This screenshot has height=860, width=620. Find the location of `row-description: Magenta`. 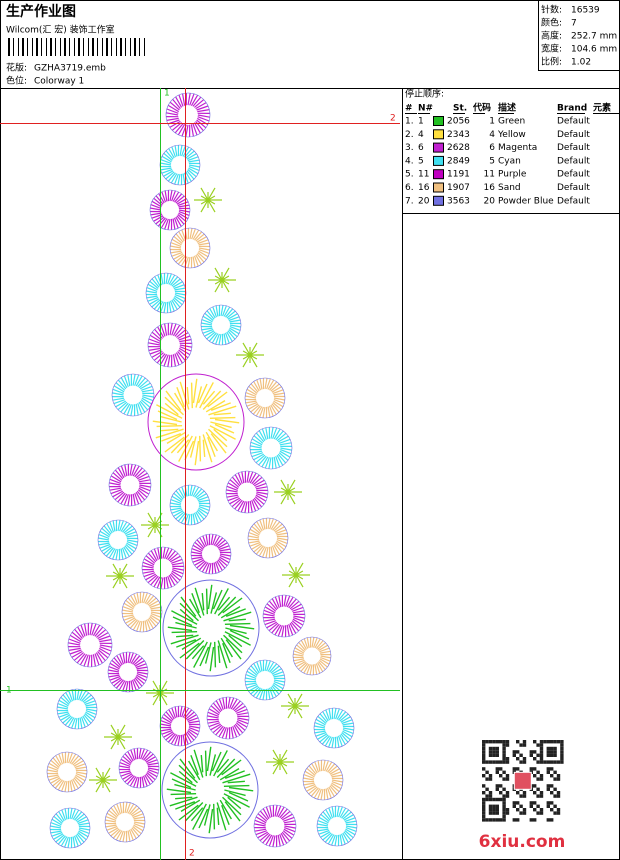

row-description: Magenta is located at coordinates (517, 148).